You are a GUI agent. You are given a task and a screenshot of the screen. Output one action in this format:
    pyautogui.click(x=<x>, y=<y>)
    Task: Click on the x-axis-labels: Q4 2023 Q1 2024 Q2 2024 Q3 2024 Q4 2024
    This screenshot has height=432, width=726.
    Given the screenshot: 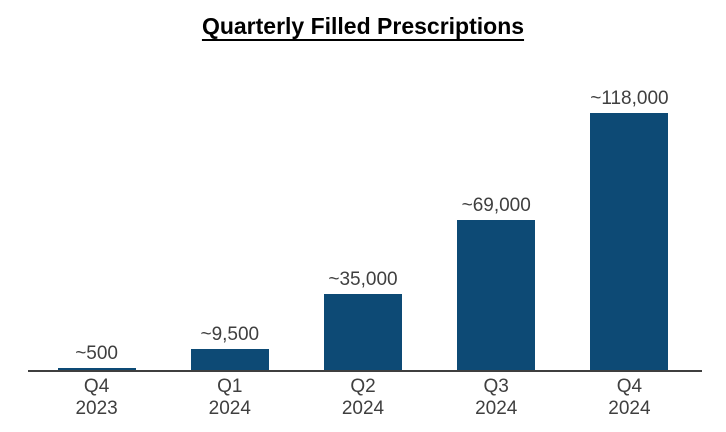 What is the action you would take?
    pyautogui.click(x=363, y=398)
    